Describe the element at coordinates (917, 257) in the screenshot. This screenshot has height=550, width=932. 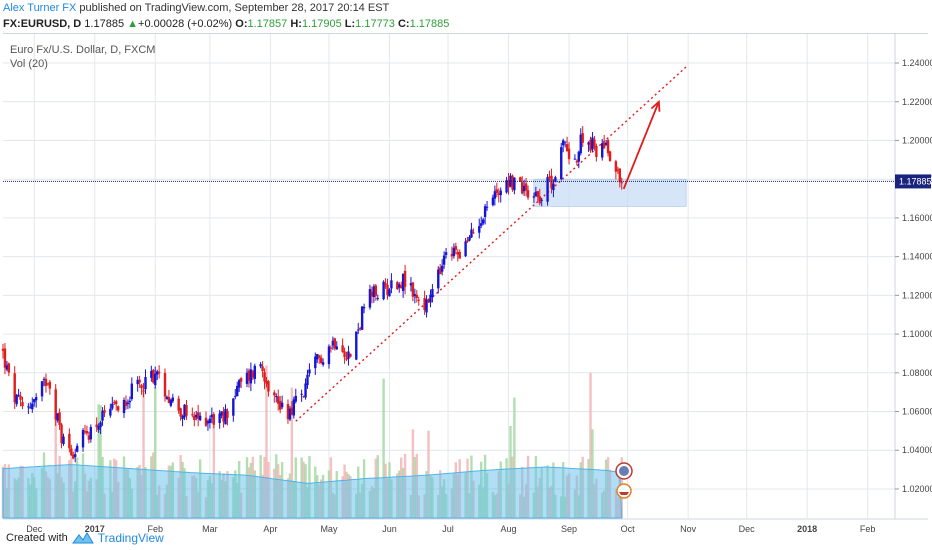
I see `price-tick-label: 1.14000` at that location.